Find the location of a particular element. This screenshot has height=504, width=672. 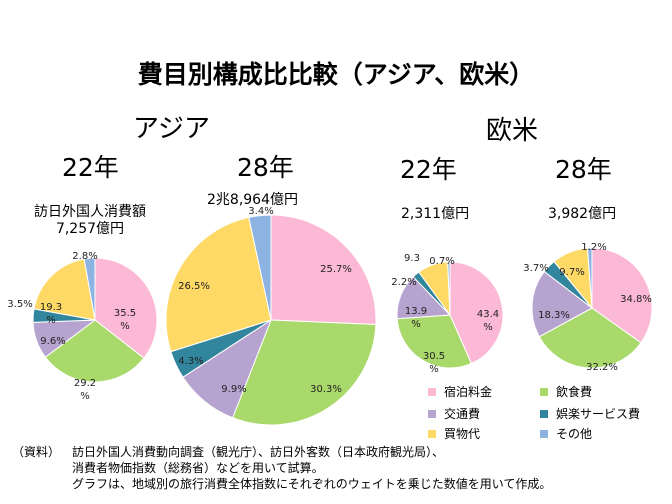

pie4-label-other: 1.2% is located at coordinates (593, 247).